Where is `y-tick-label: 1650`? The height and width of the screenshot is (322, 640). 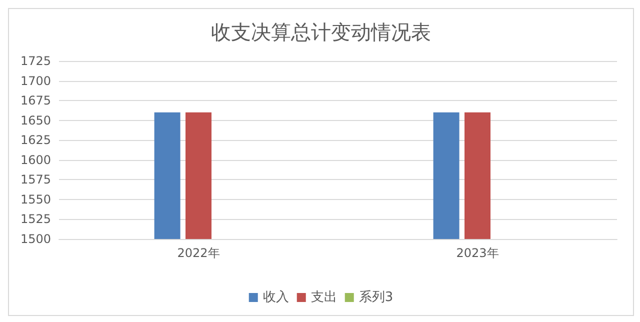
y-tick-label: 1650 is located at coordinates (35, 120).